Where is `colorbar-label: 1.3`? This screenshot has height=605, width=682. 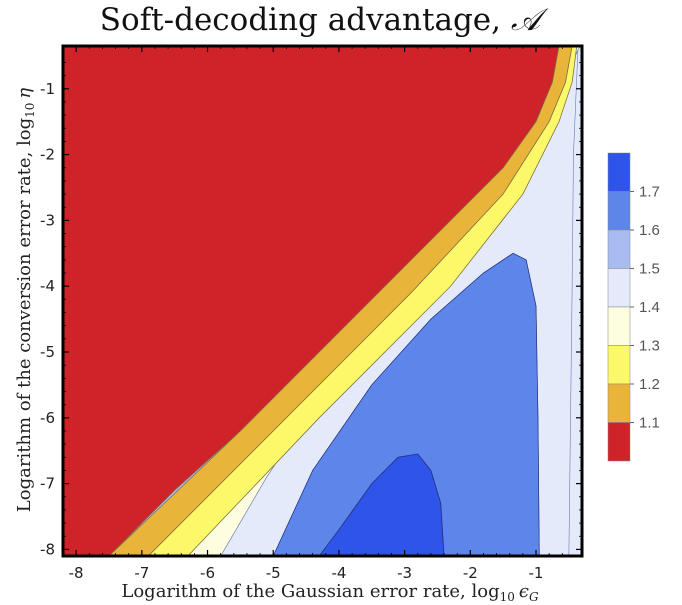 colorbar-label: 1.3 is located at coordinates (649, 346).